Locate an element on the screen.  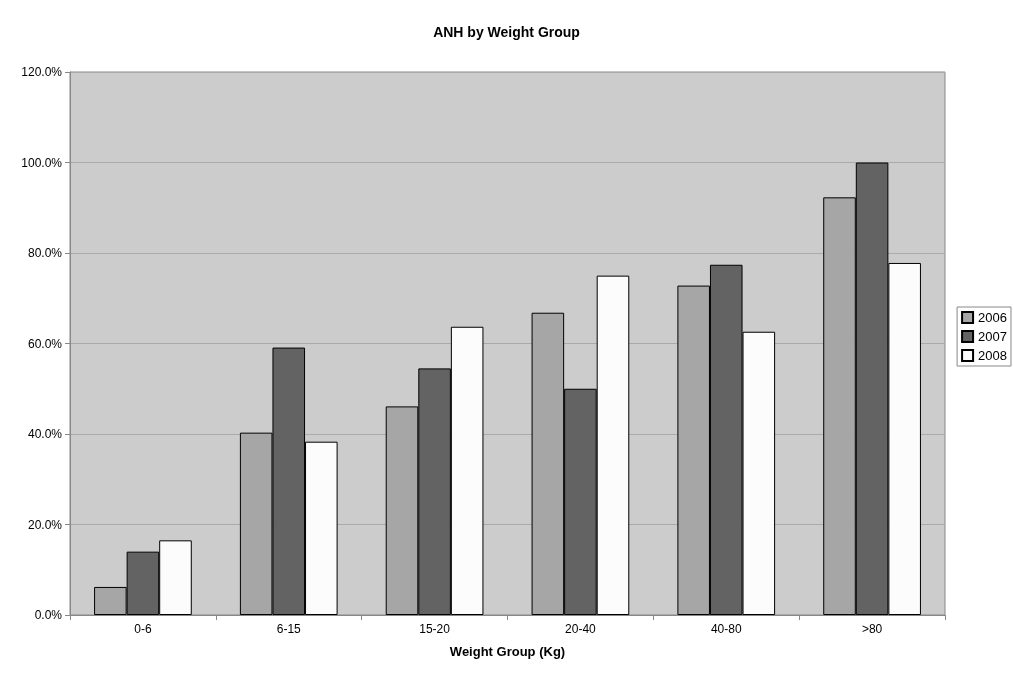
y-tick-label: 20.0% is located at coordinates (45, 524).